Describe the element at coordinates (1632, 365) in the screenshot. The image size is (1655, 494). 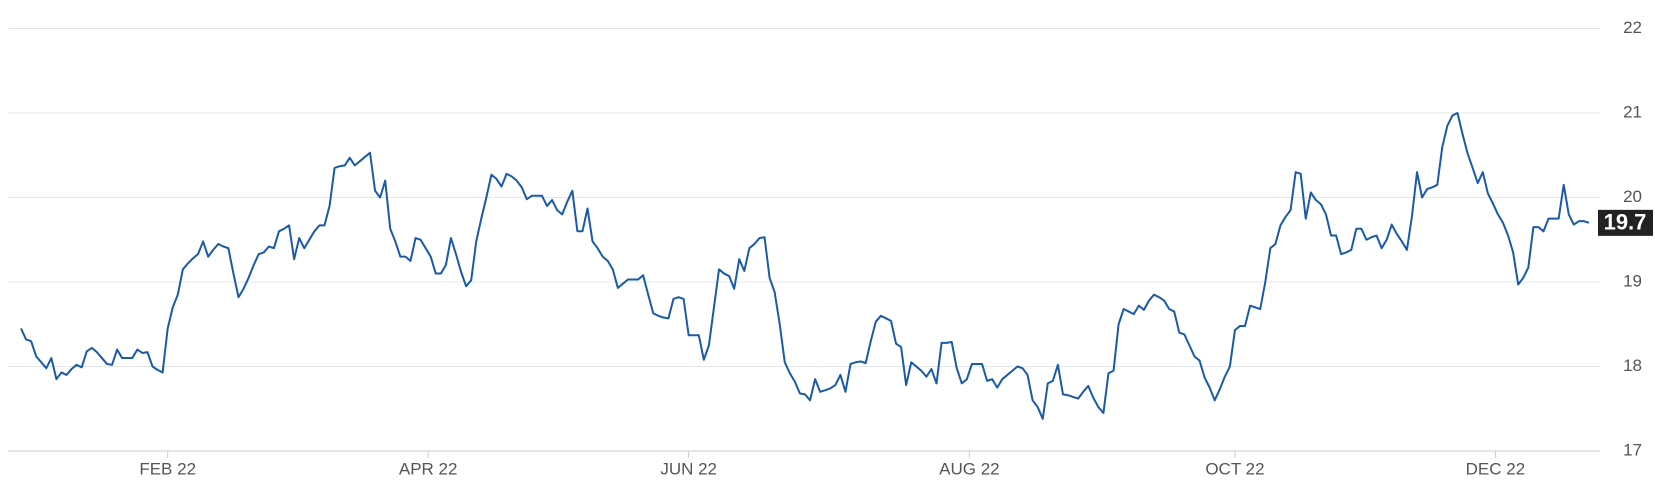
I see `y-tick-label: 18` at that location.